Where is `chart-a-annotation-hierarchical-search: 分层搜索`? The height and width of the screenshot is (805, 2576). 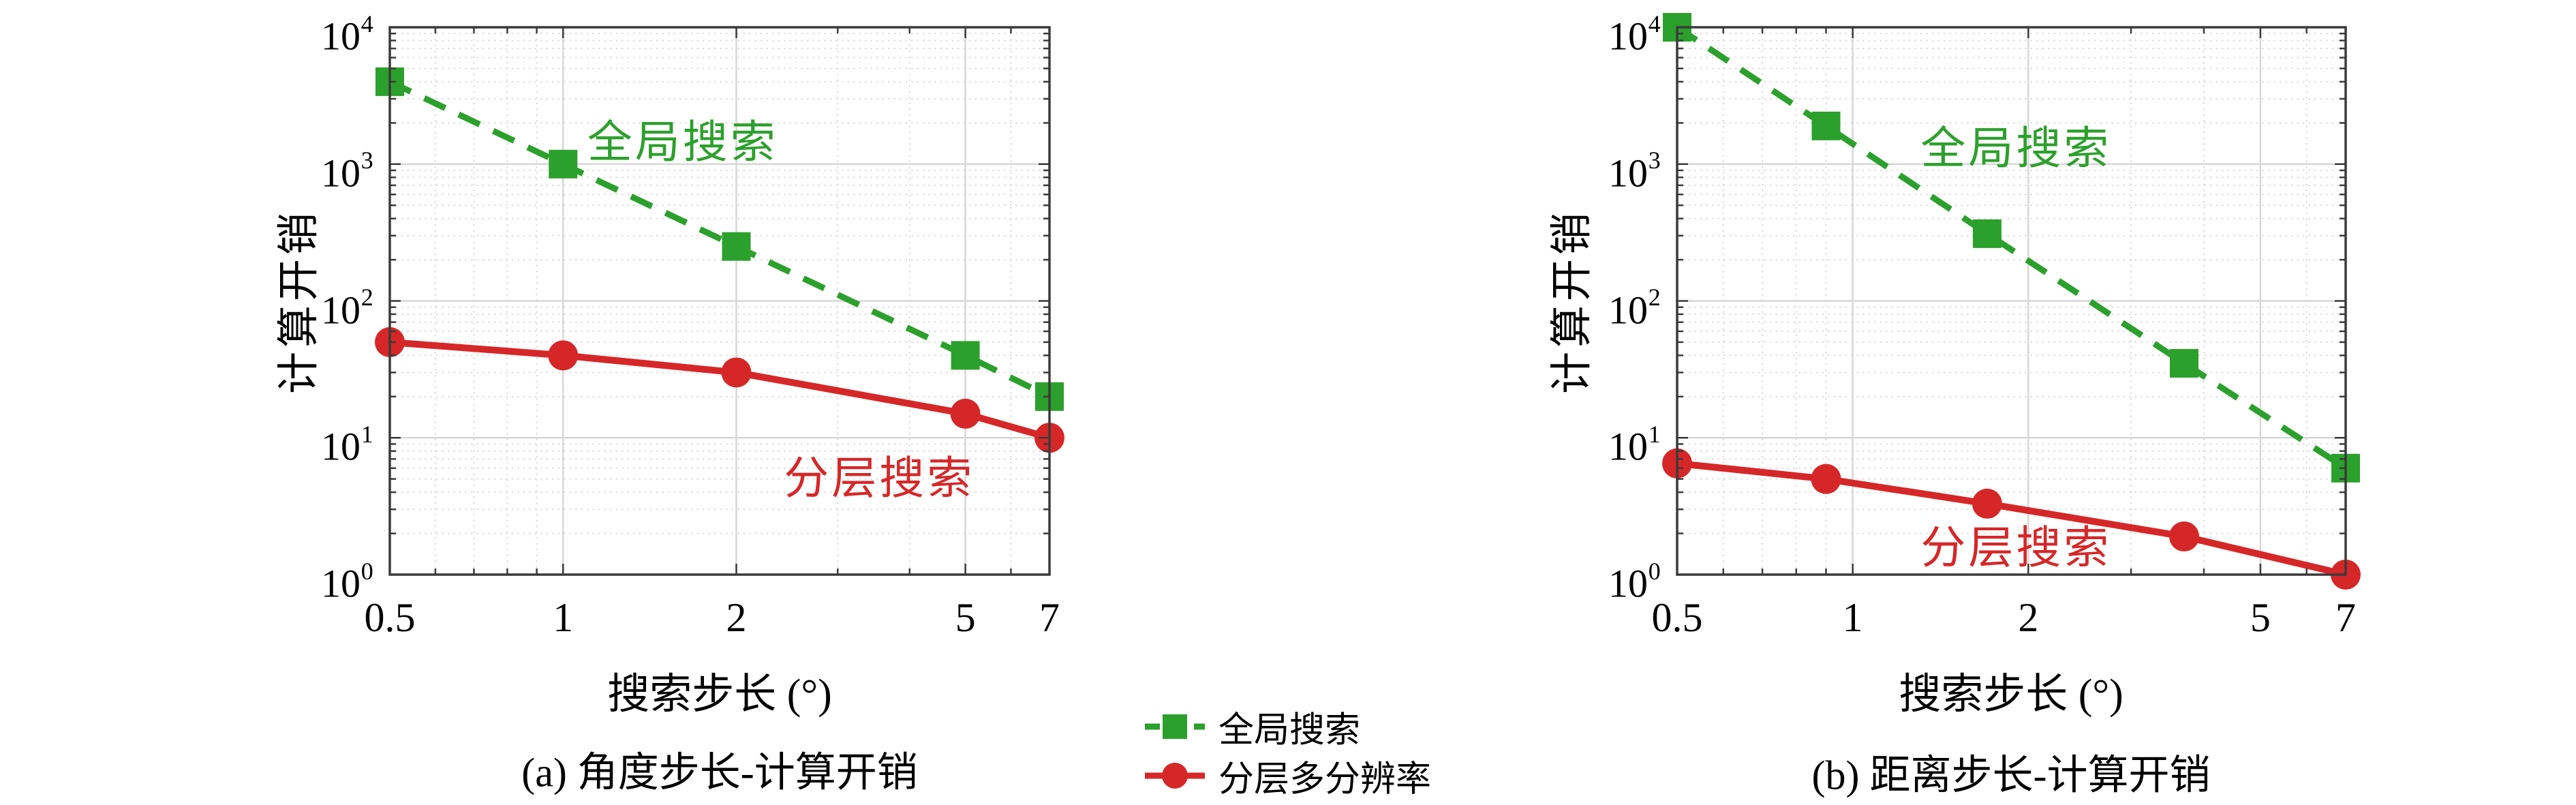 chart-a-annotation-hierarchical-search: 分层搜索 is located at coordinates (879, 479).